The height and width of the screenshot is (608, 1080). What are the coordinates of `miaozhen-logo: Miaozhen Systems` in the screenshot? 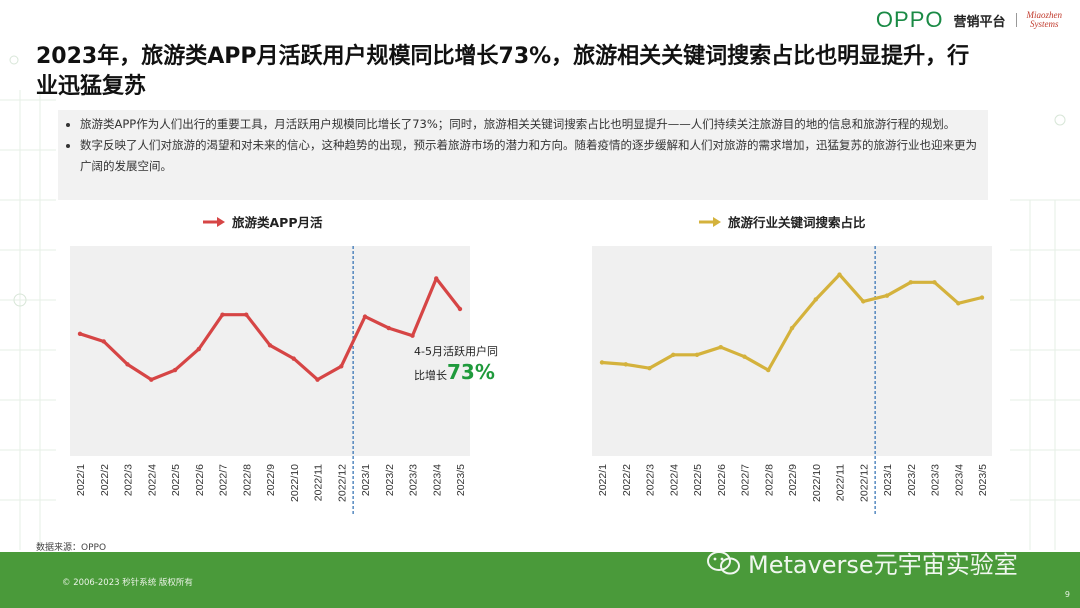 It's located at (1045, 20).